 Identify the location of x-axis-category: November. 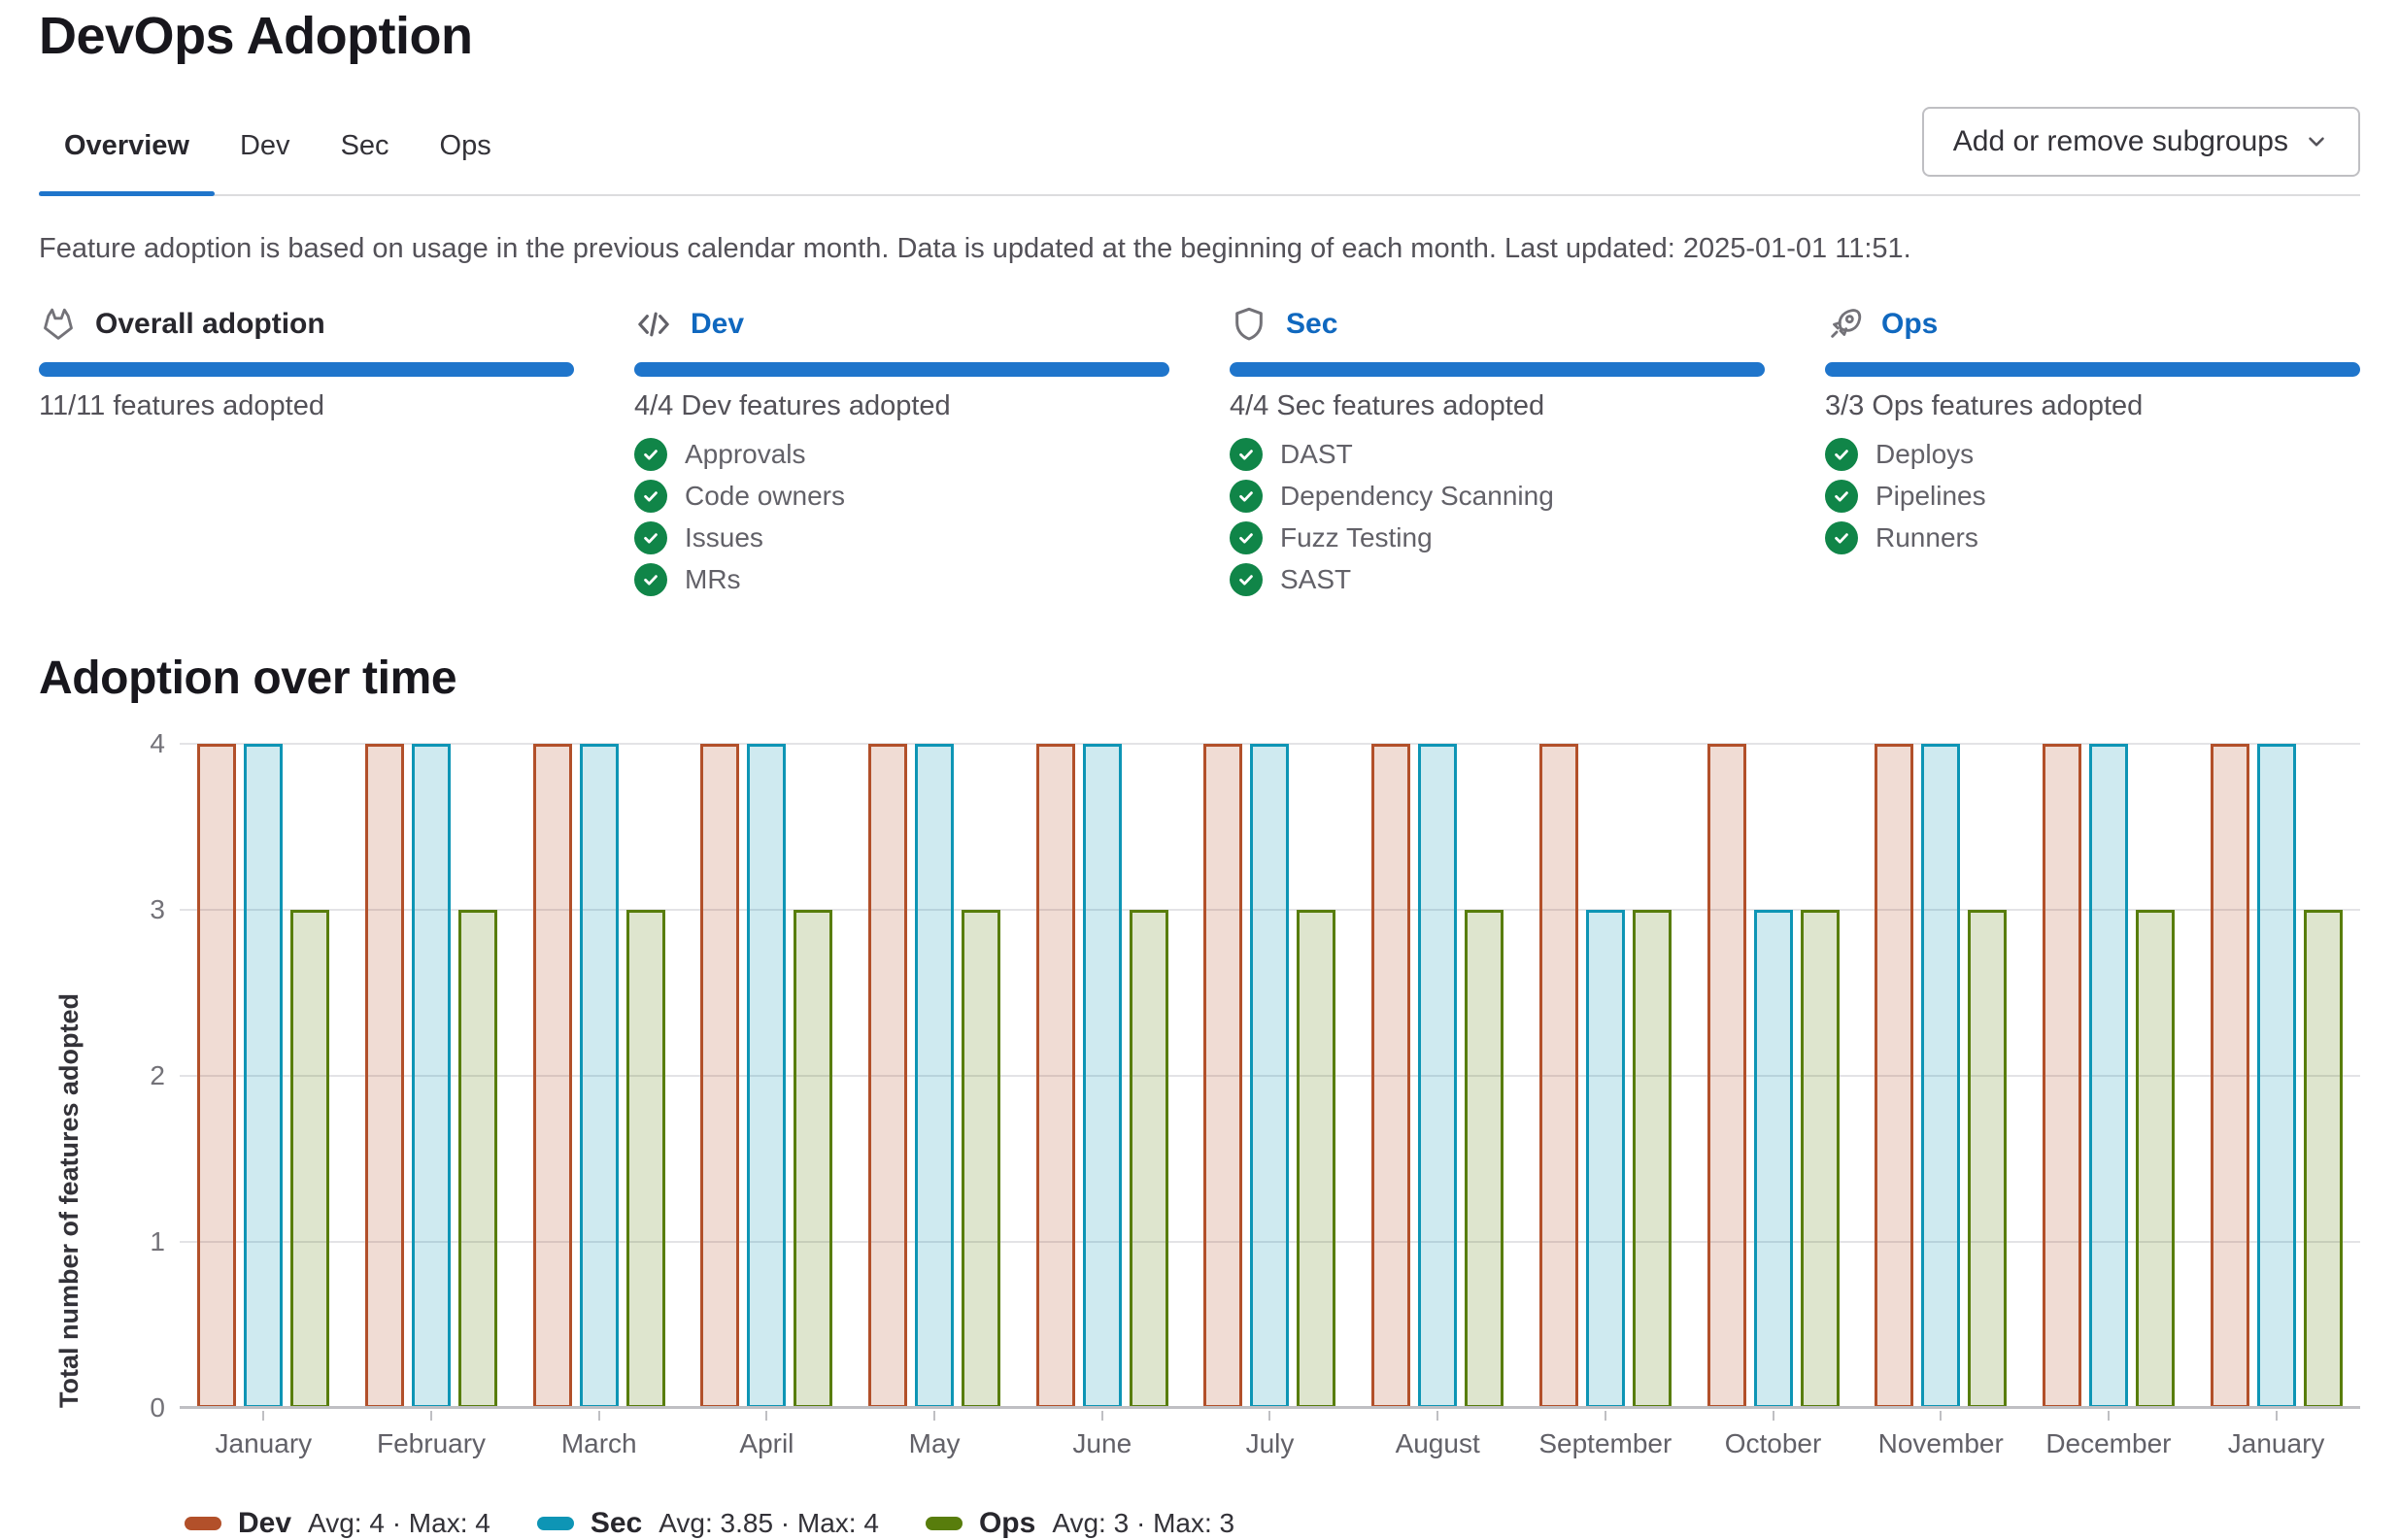
(1941, 1435).